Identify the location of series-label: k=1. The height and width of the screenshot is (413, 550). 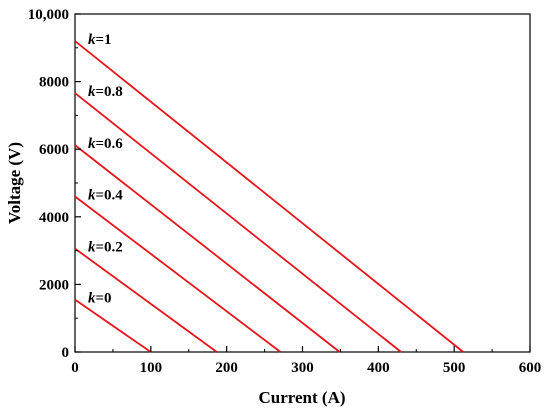
(100, 40).